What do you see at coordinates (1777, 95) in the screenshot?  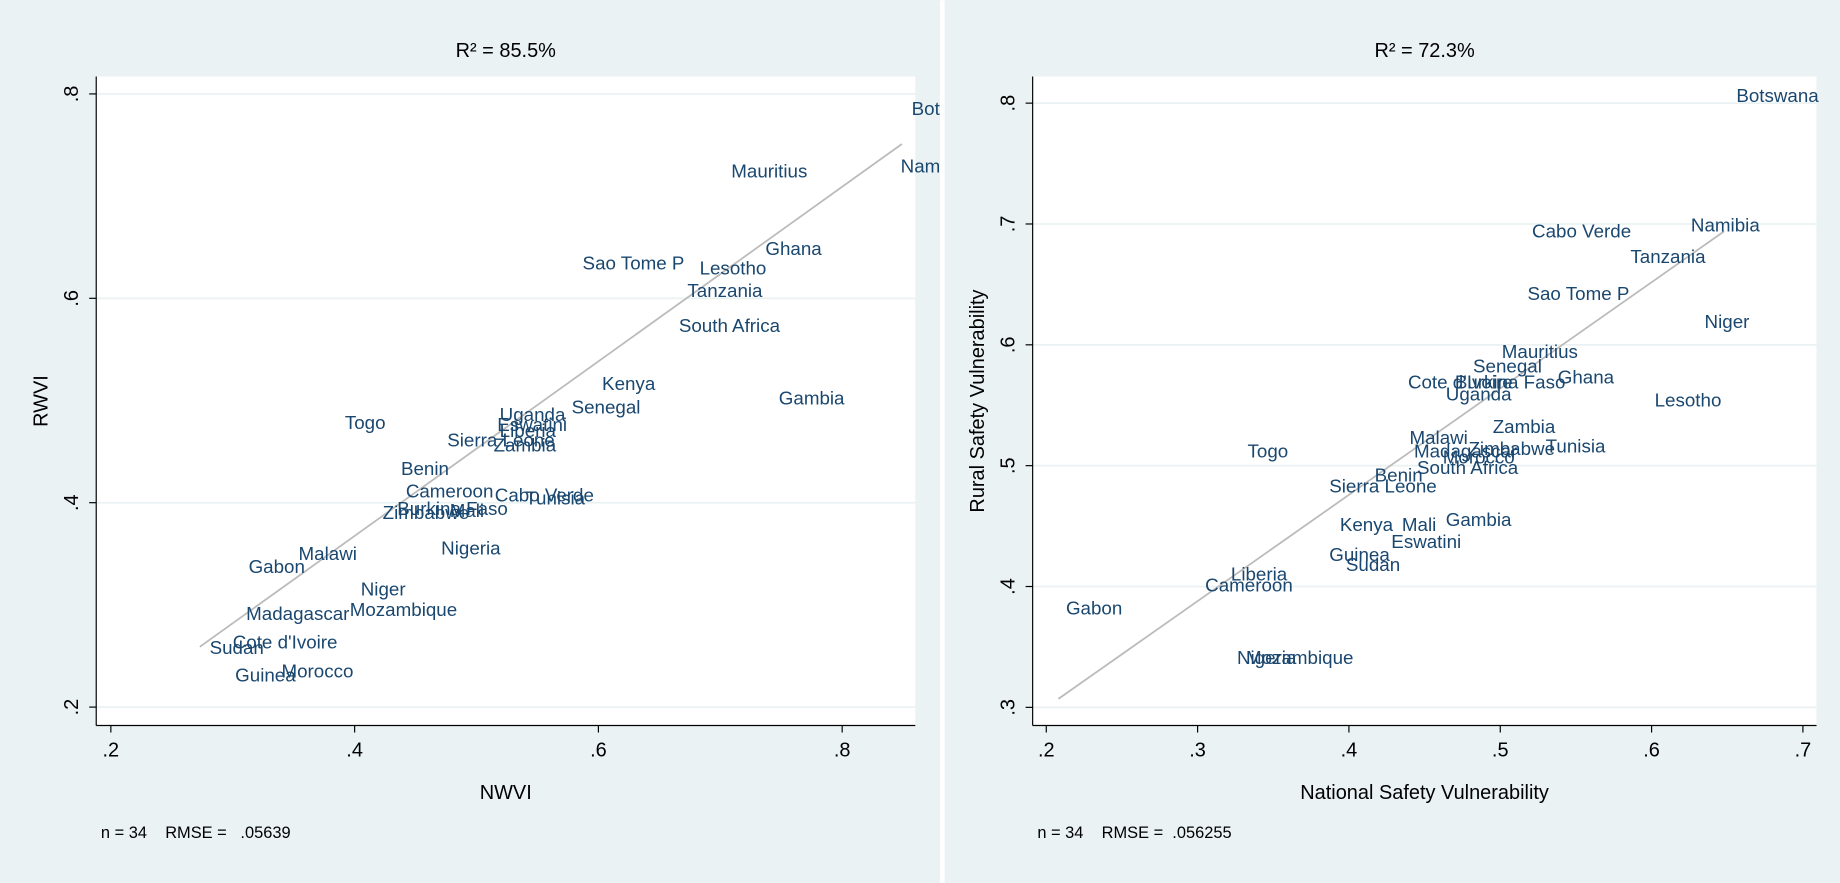 I see `point-label: Botswana` at bounding box center [1777, 95].